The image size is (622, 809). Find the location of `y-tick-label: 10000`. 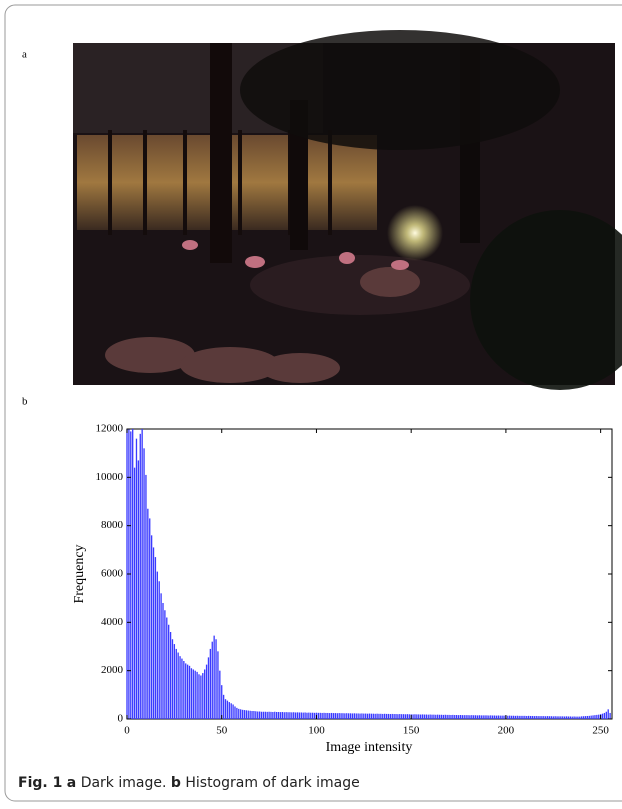

y-tick-label: 10000 is located at coordinates (110, 477).